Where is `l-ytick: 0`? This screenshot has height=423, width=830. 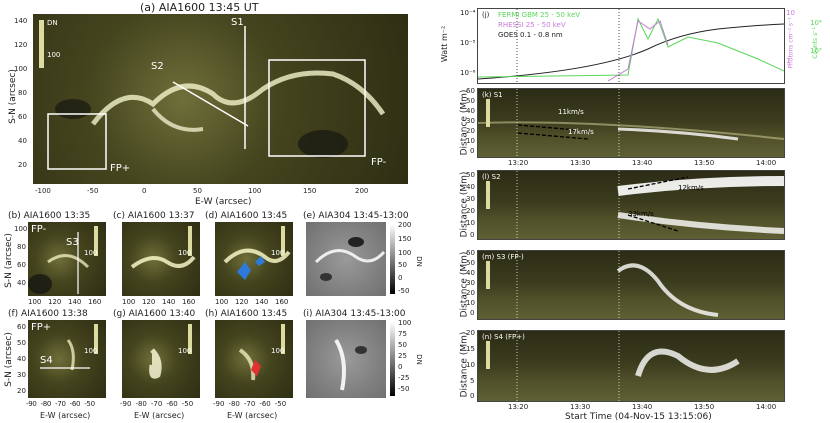
l-ytick: 0 is located at coordinates (472, 235).